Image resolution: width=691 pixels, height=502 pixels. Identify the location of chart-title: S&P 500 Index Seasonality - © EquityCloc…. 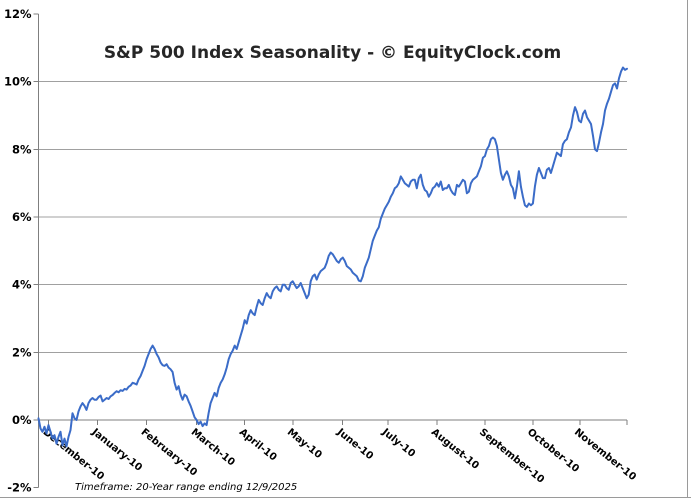
(332, 53).